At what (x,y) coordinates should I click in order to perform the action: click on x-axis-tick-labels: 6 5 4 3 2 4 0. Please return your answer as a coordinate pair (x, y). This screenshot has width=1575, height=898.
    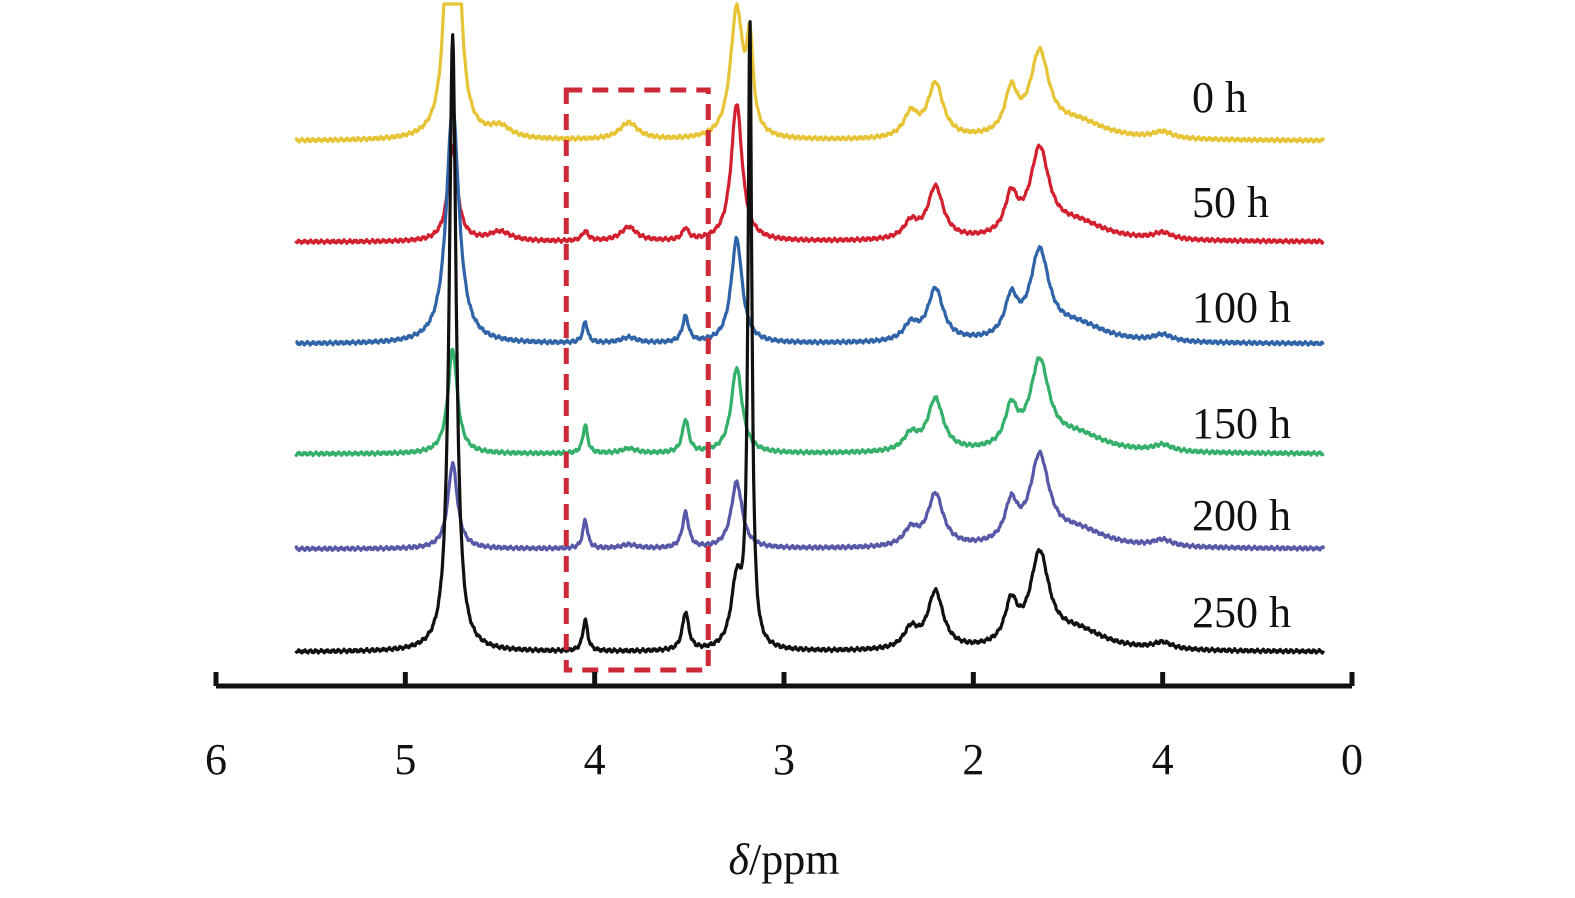
    Looking at the image, I should click on (784, 759).